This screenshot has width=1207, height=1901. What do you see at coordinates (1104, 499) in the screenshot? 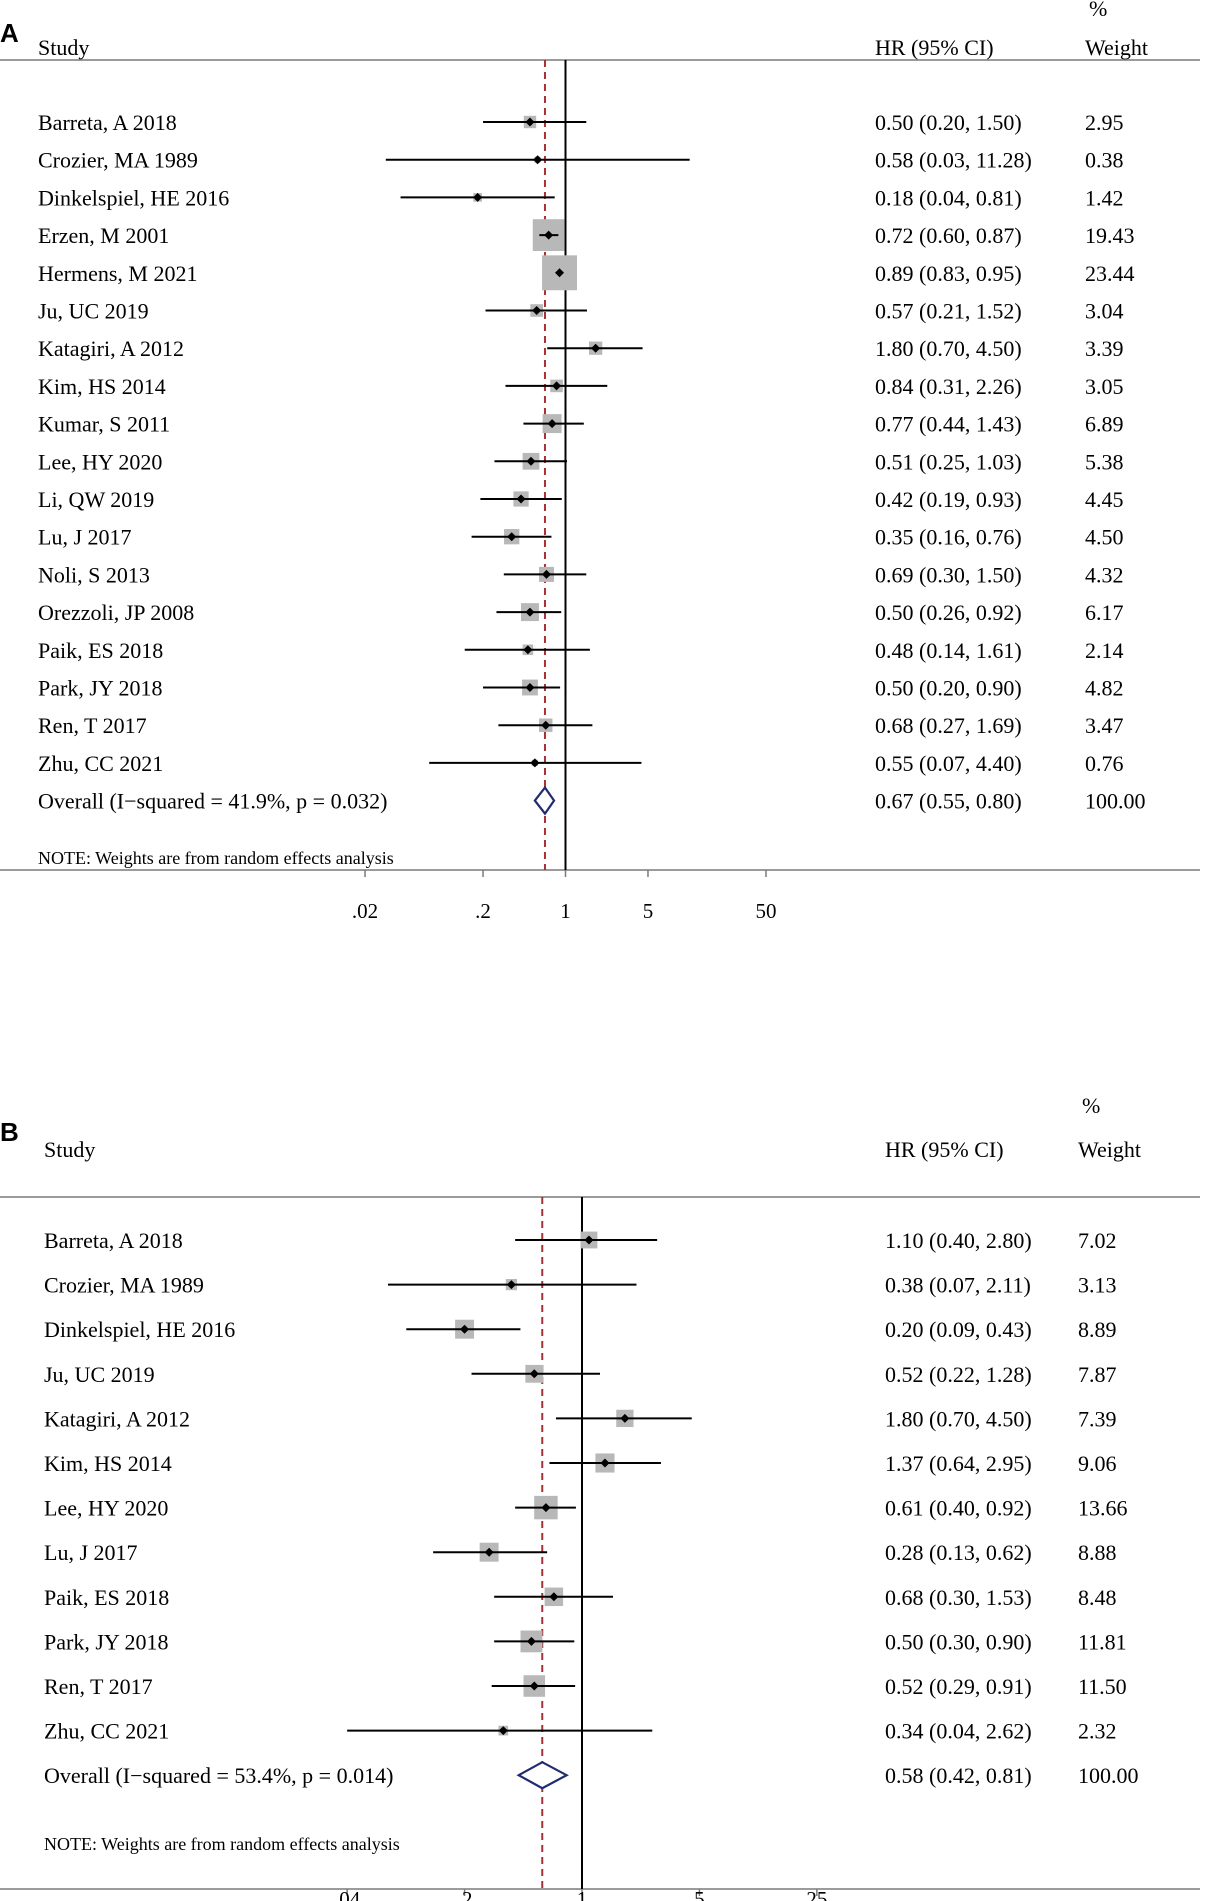
I see `study-weight: 4.45` at bounding box center [1104, 499].